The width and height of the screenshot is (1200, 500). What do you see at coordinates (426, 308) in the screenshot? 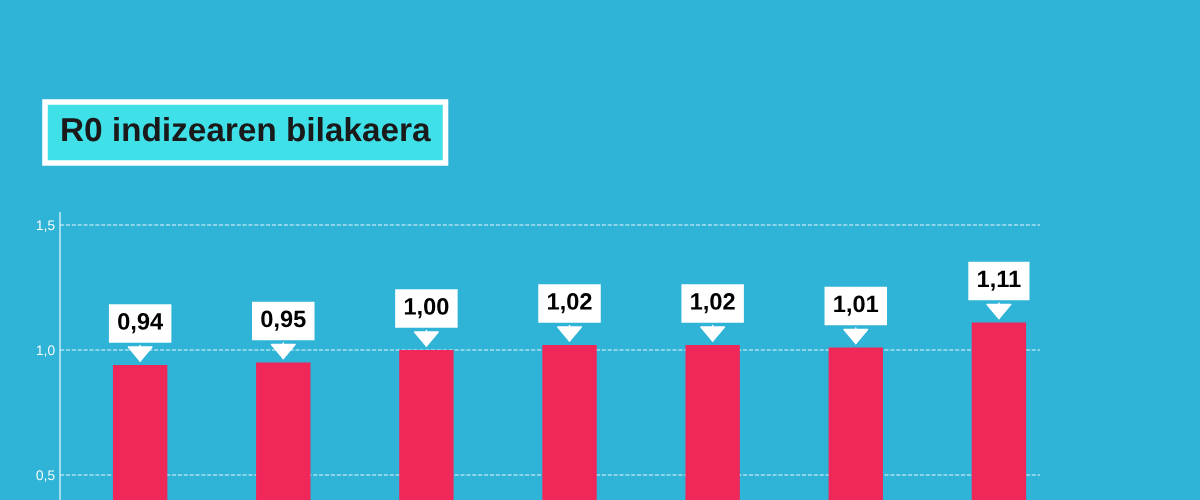
I see `data-label: 1,00` at bounding box center [426, 308].